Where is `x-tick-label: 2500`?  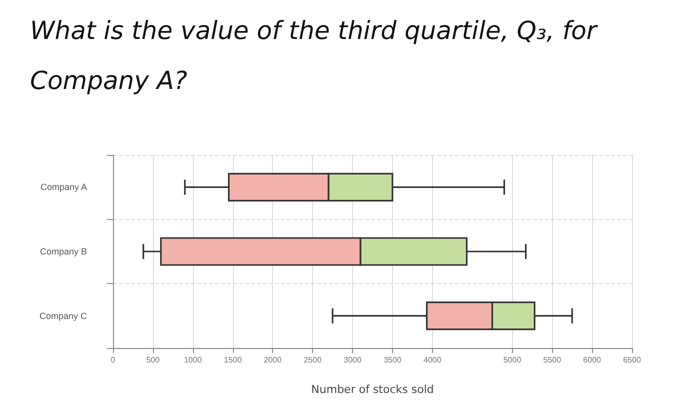 x-tick-label: 2500 is located at coordinates (313, 360).